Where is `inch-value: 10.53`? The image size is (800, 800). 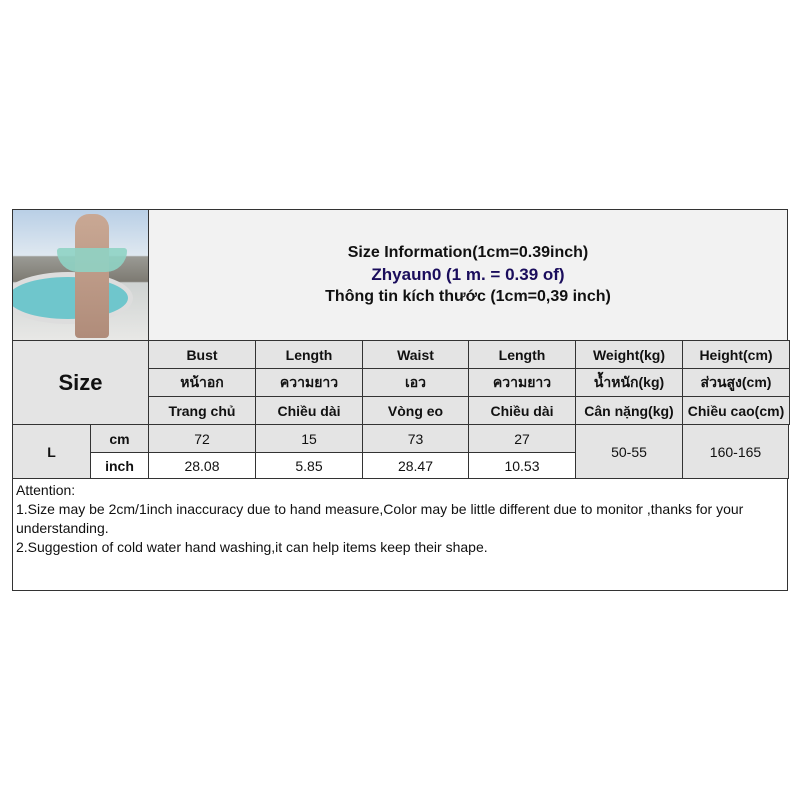
inch-value: 10.53 is located at coordinates (522, 465).